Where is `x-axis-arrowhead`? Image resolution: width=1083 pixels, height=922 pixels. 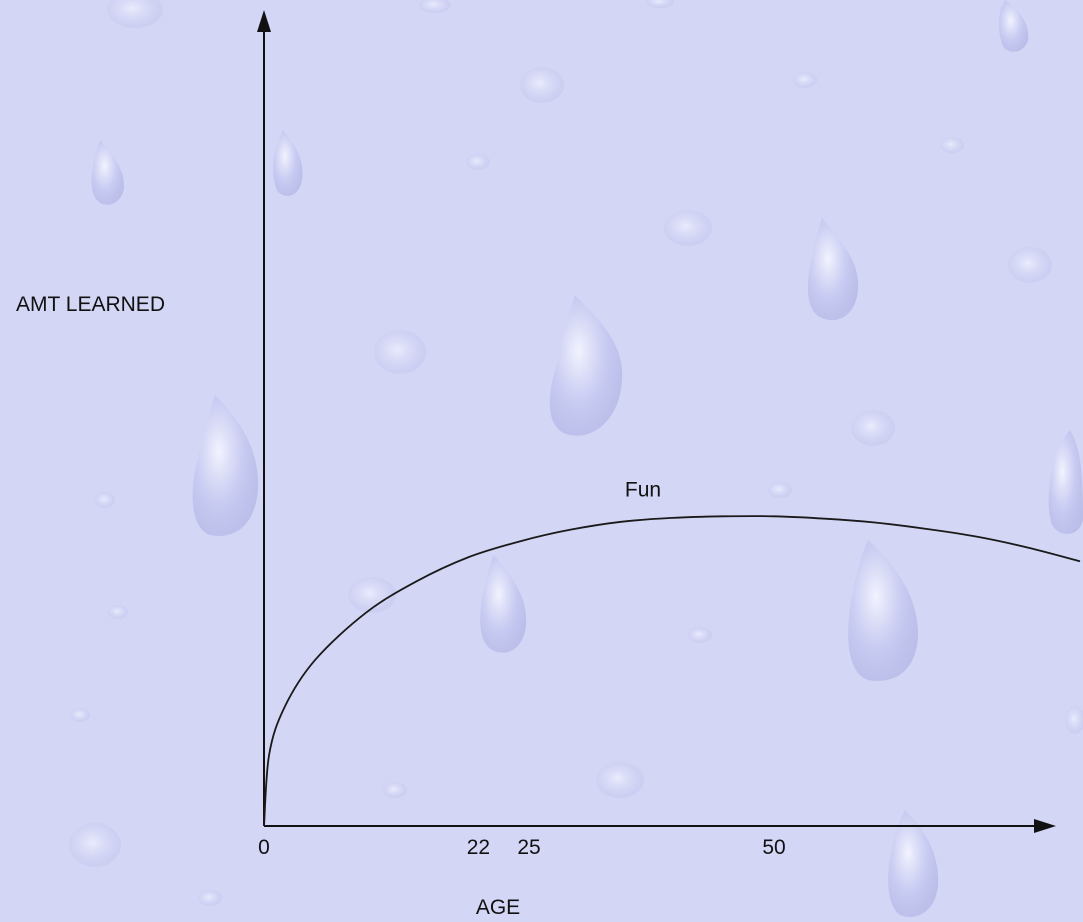
x-axis-arrowhead is located at coordinates (1045, 826).